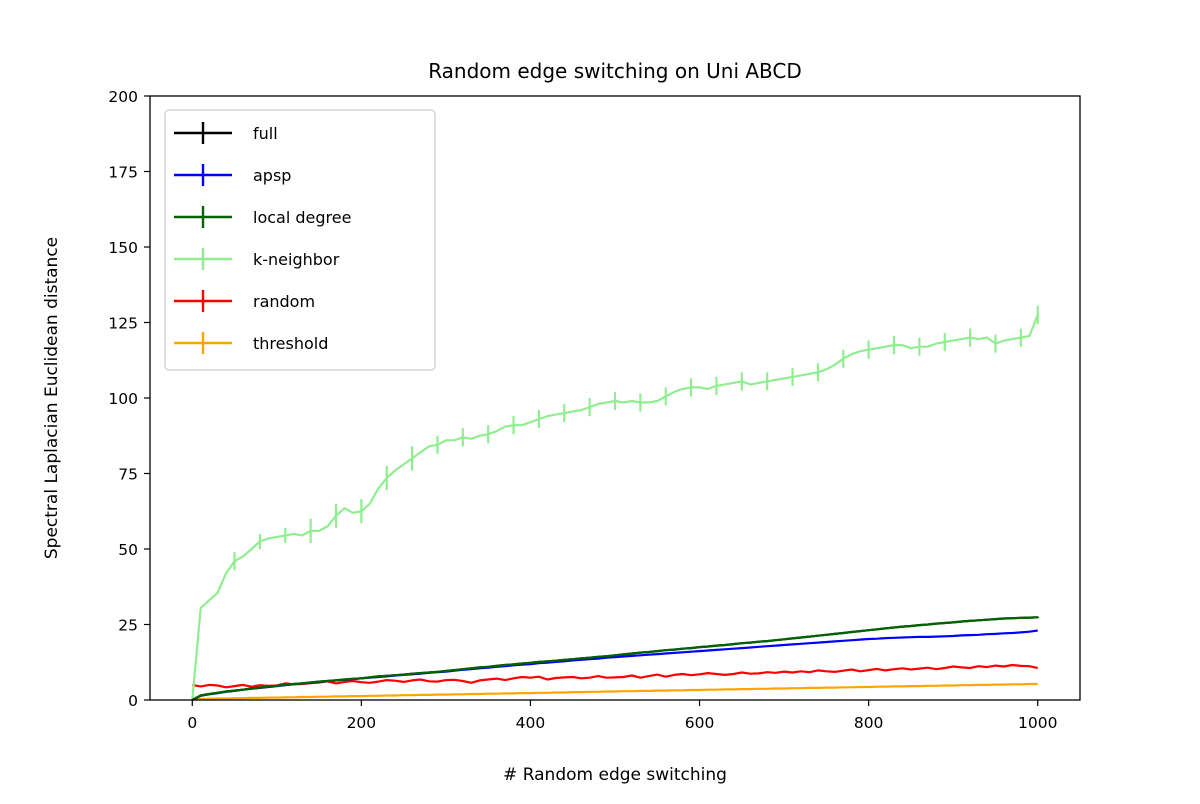 The width and height of the screenshot is (1200, 804). Describe the element at coordinates (133, 701) in the screenshot. I see `y-tick-label: 0` at that location.